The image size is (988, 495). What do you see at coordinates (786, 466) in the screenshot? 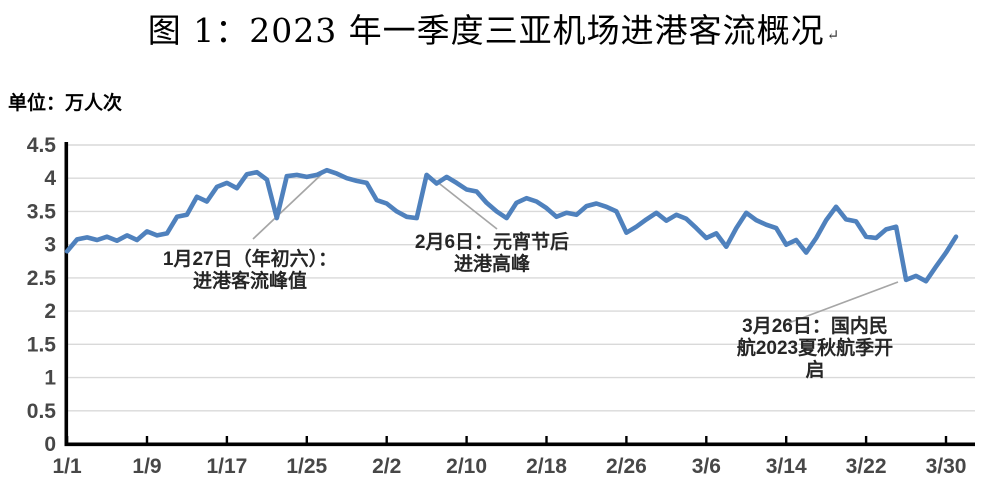
I see `x-axis-label: 3/14` at bounding box center [786, 466].